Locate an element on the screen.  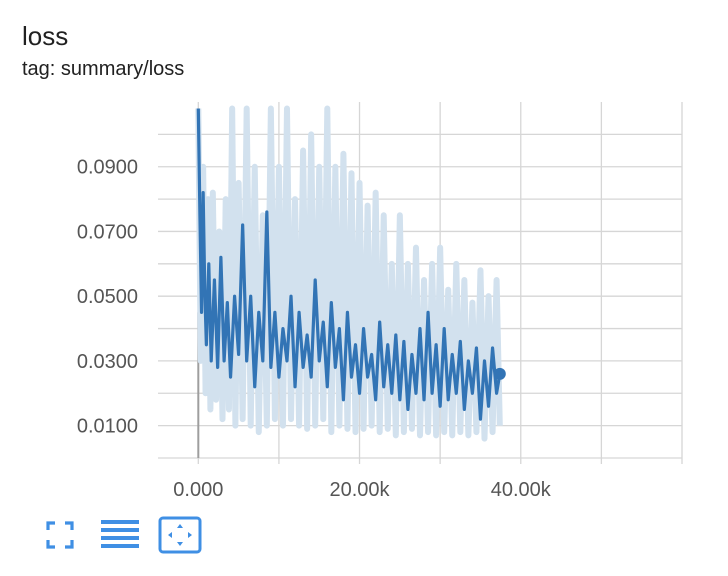
chart-tag-subtitle: tag: summary/loss is located at coordinates (103, 69).